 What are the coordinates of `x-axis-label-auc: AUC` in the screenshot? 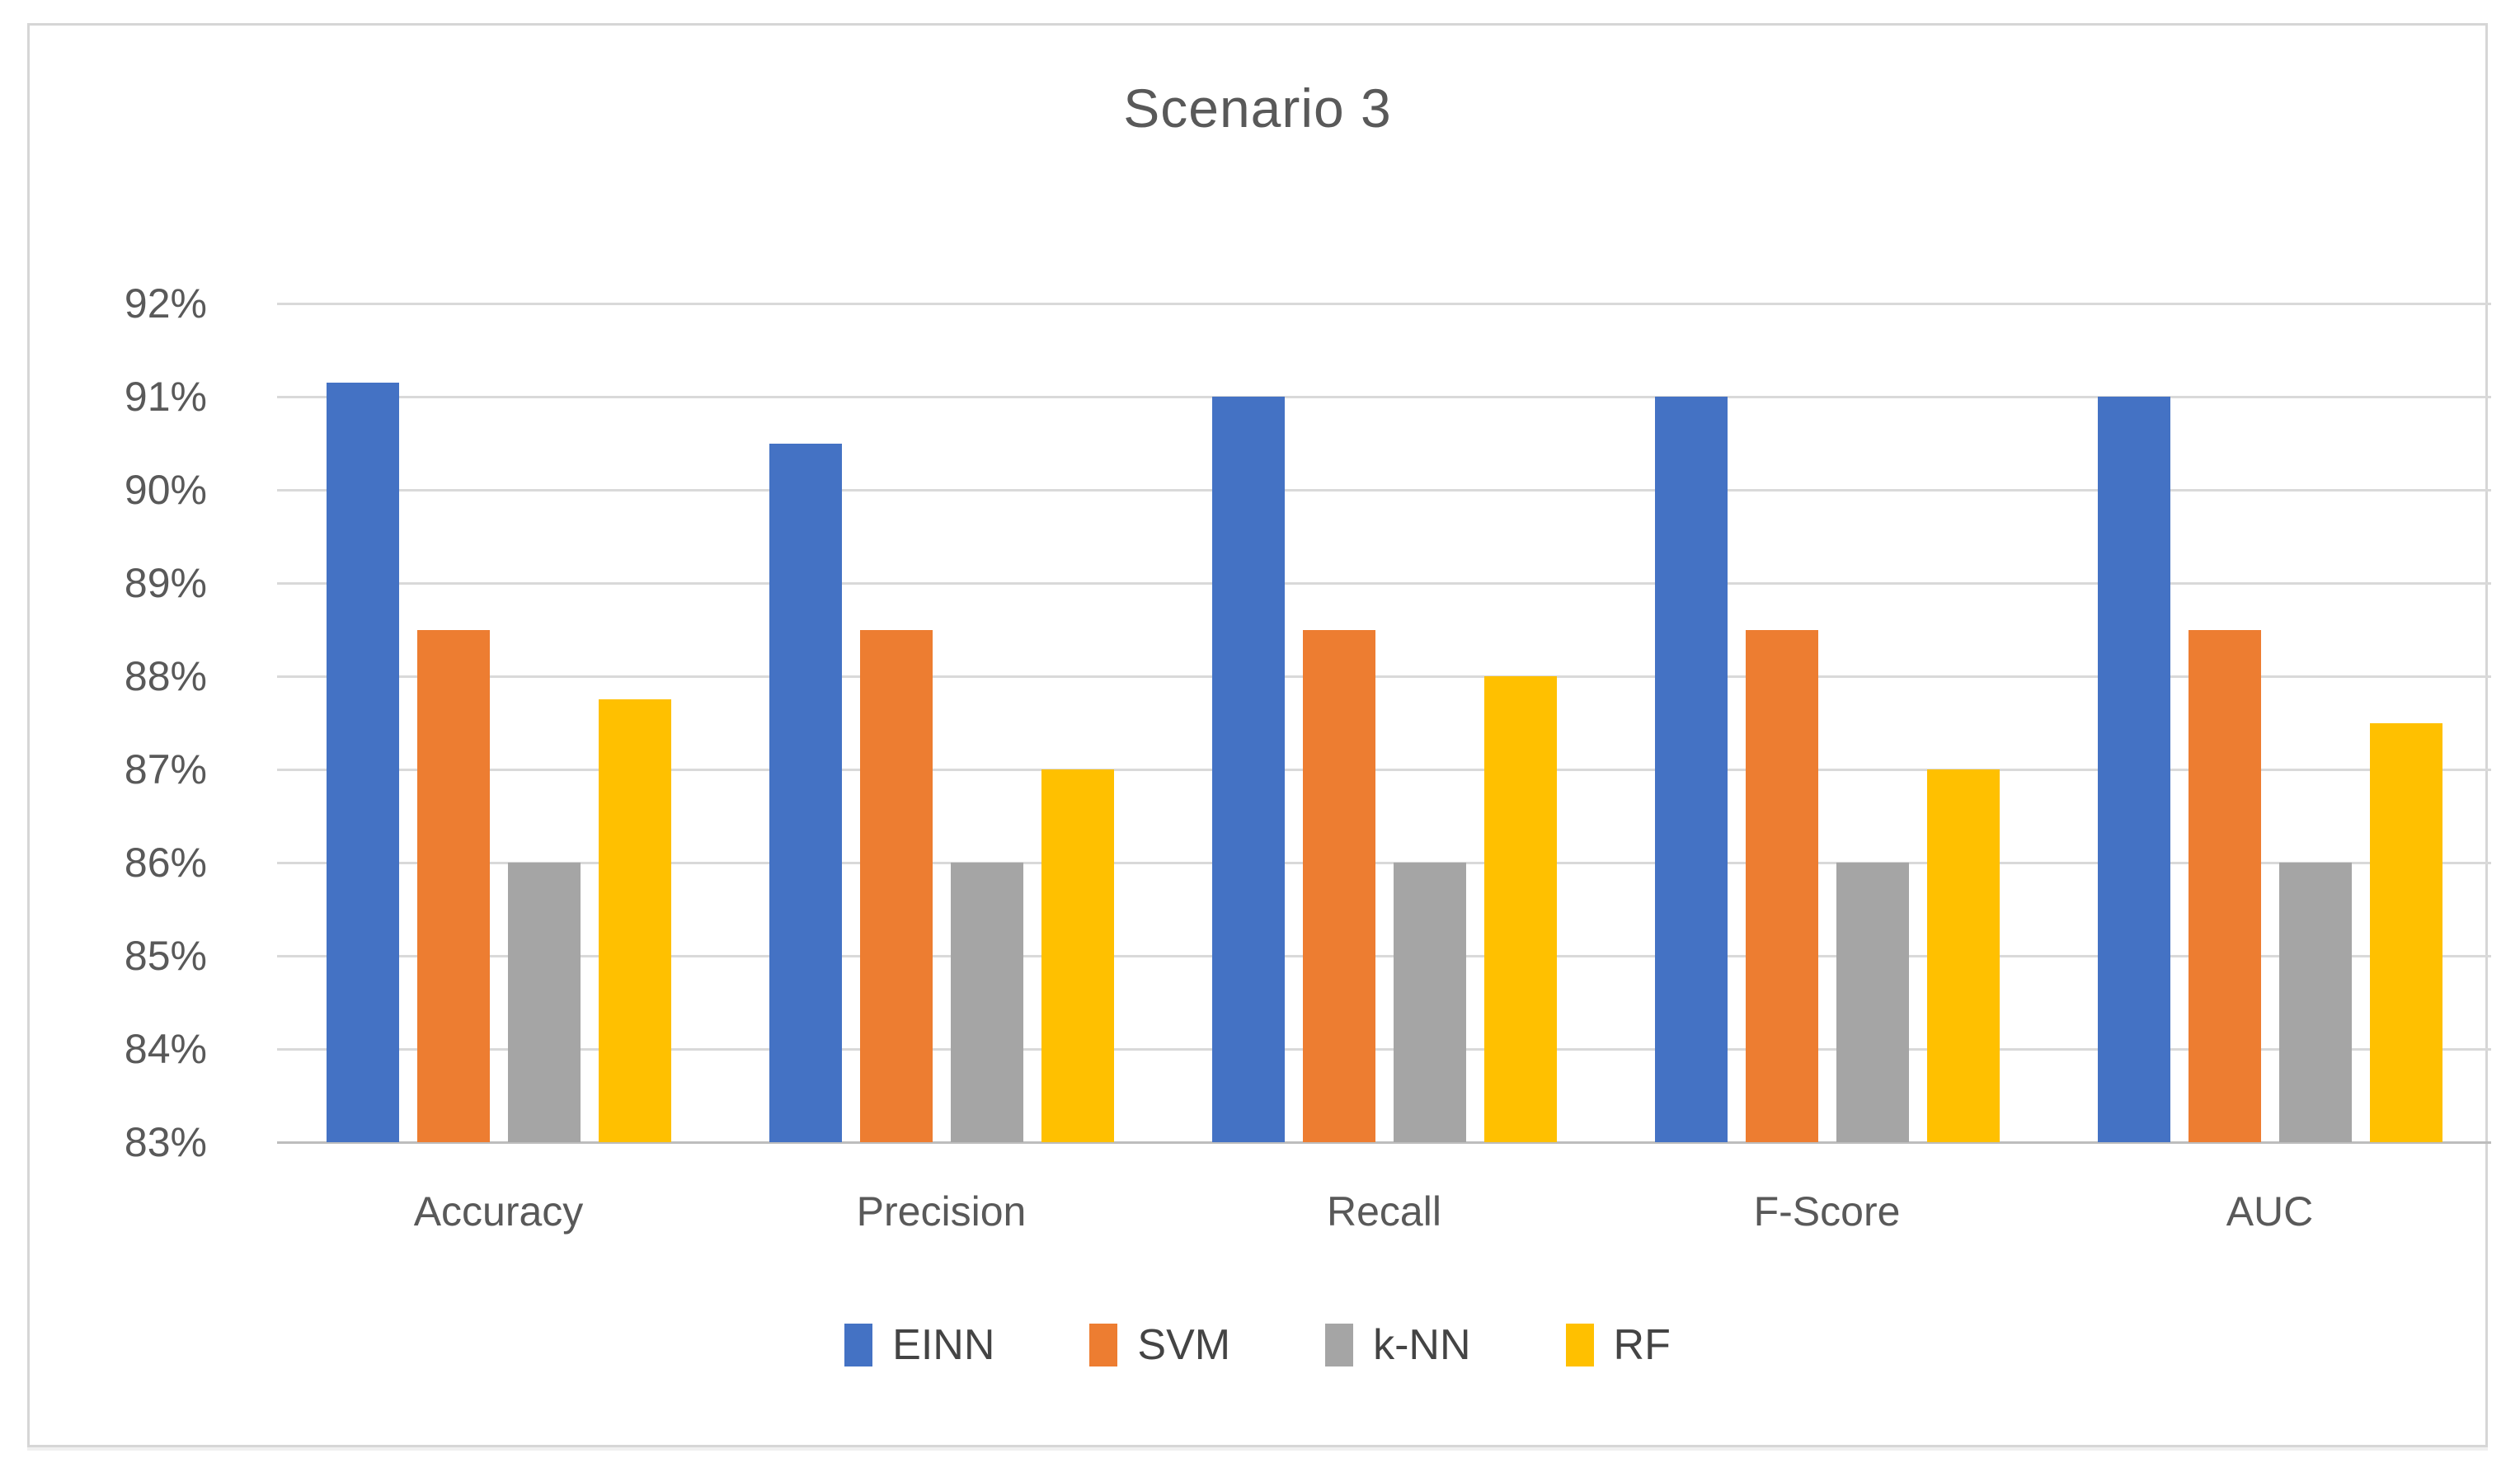 It's located at (2270, 1211).